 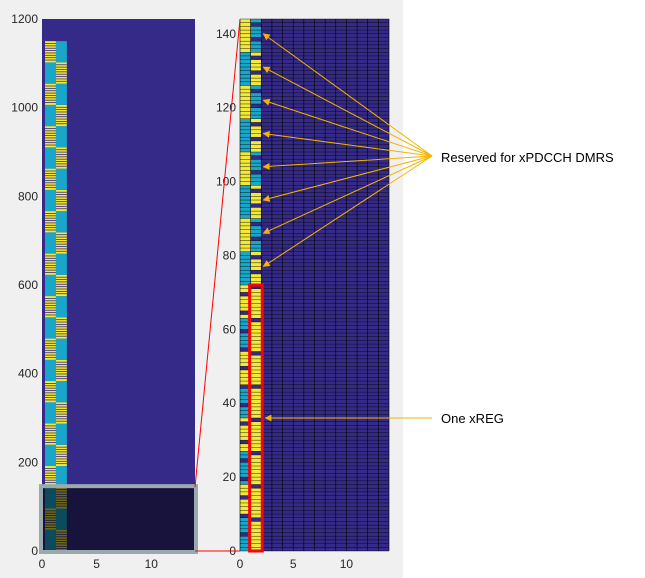 I want to click on xreg-annotation-label: One xREG, so click(x=472, y=418).